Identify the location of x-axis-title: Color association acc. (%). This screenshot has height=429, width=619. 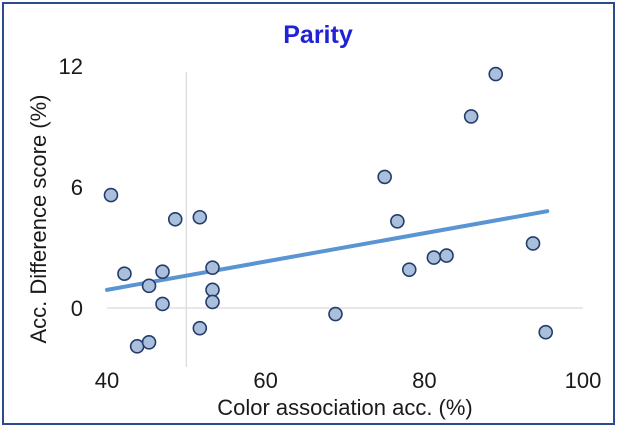
(345, 407).